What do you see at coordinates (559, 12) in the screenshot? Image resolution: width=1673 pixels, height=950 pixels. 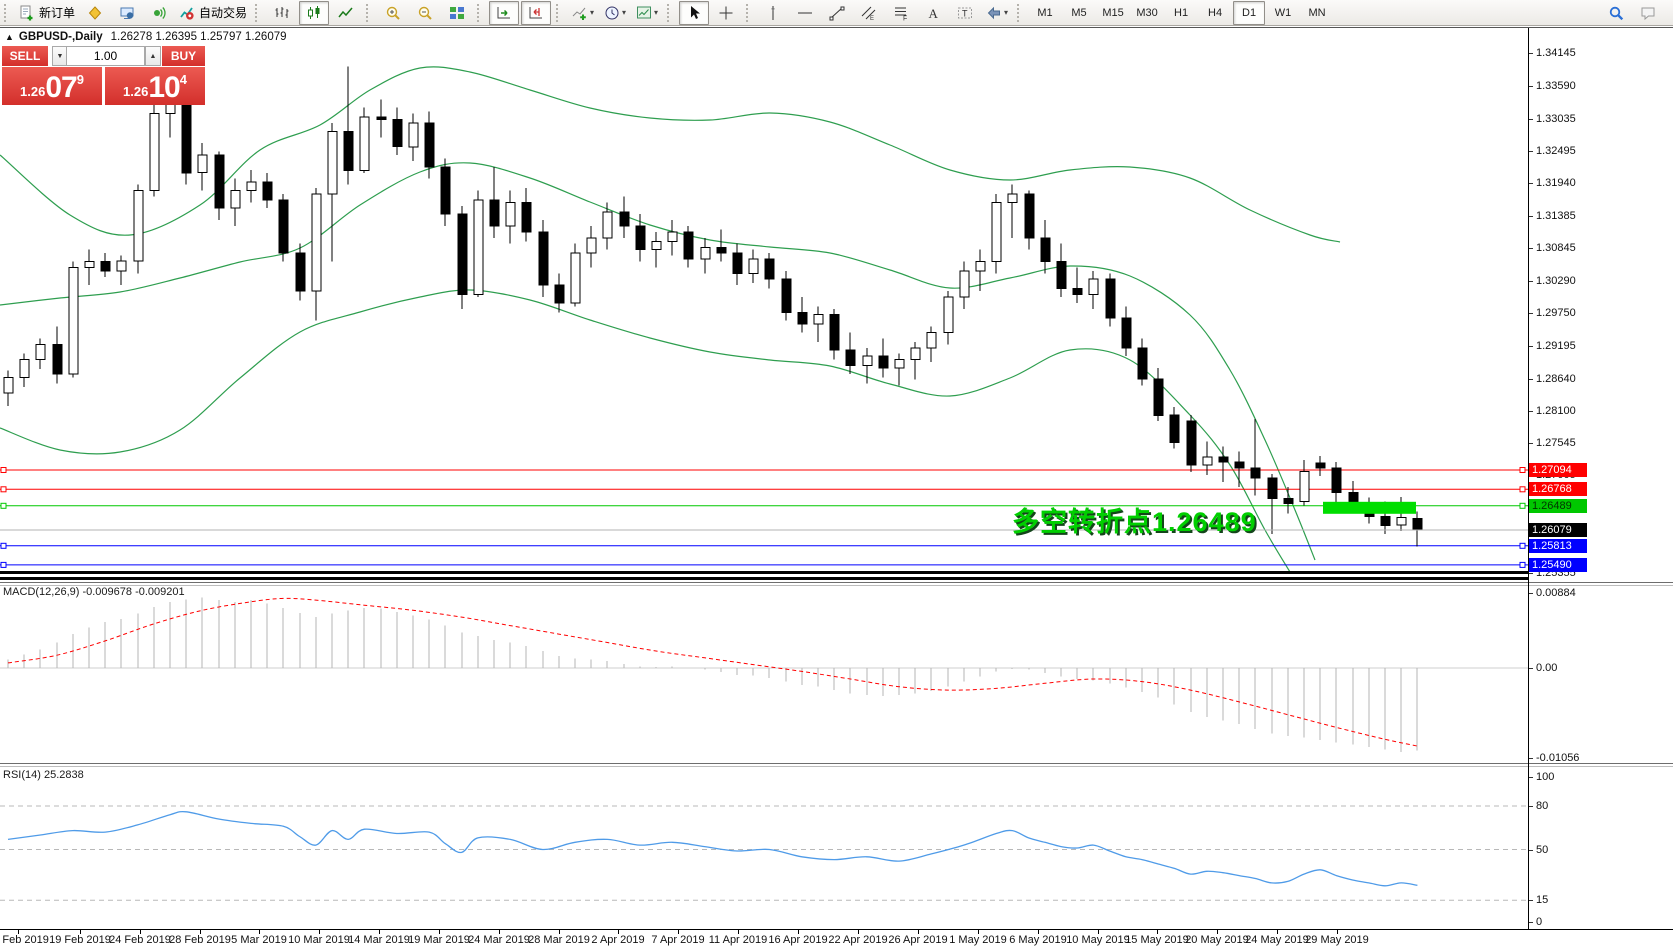 I see `toolbar-separator` at bounding box center [559, 12].